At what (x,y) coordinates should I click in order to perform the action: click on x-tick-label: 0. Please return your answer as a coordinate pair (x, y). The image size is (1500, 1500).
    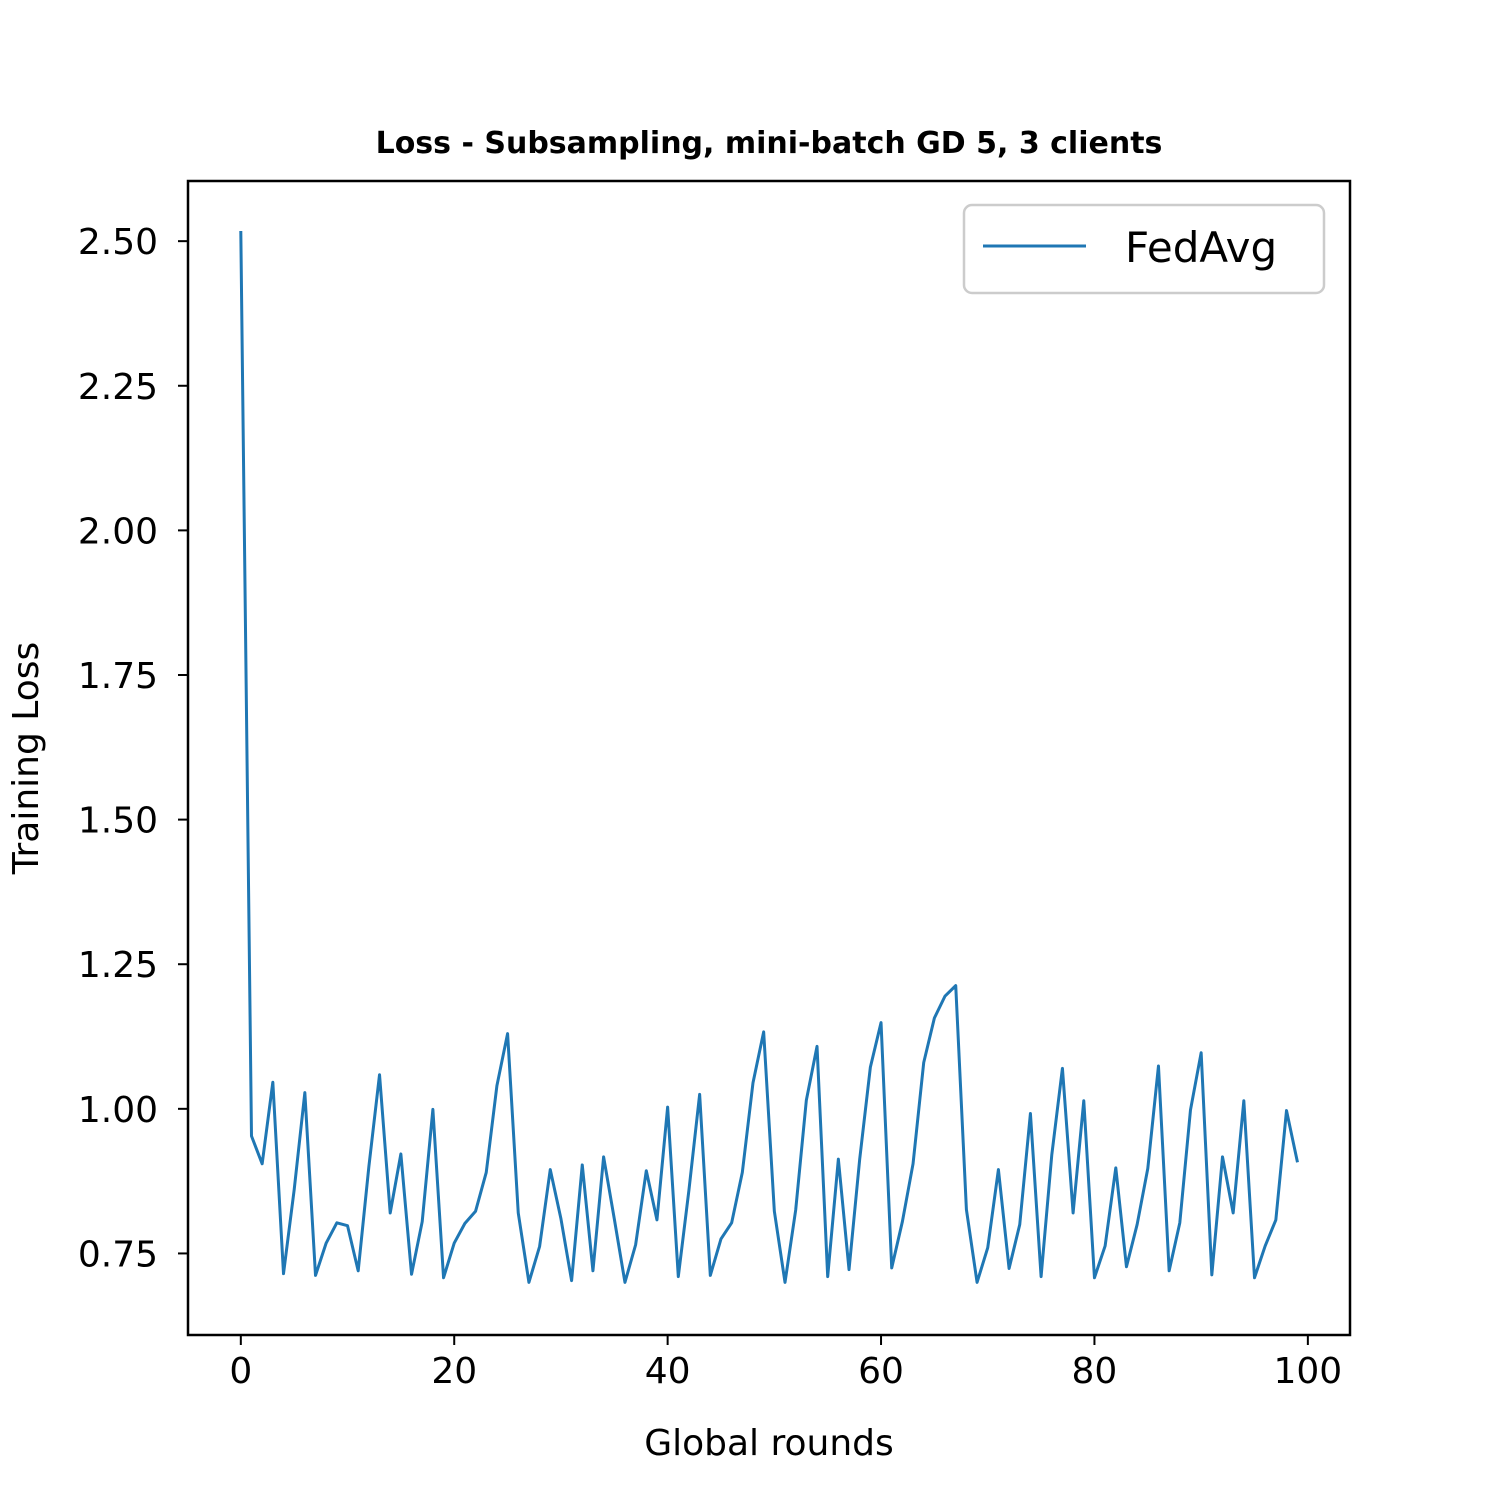
    Looking at the image, I should click on (240, 1371).